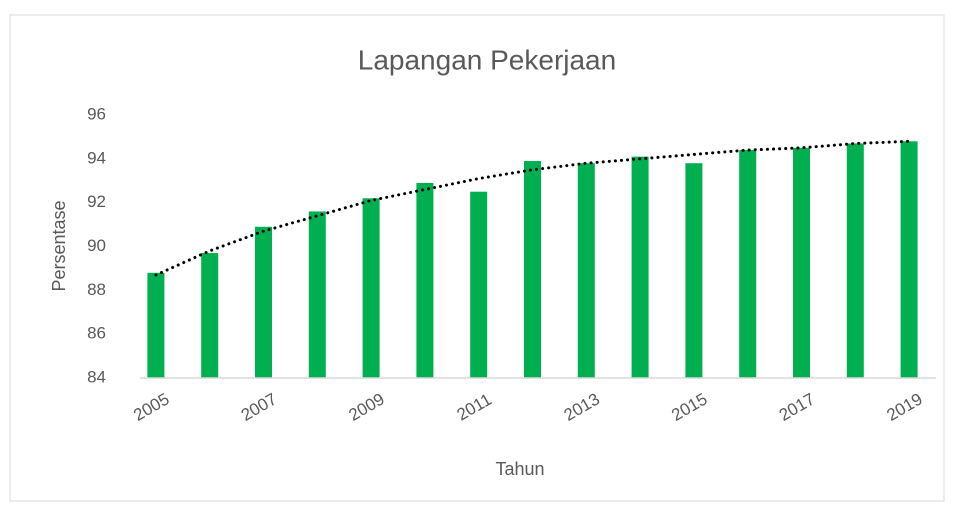 This screenshot has width=954, height=508. Describe the element at coordinates (487, 59) in the screenshot. I see `chart-title: Lapangan Pekerjaan` at that location.